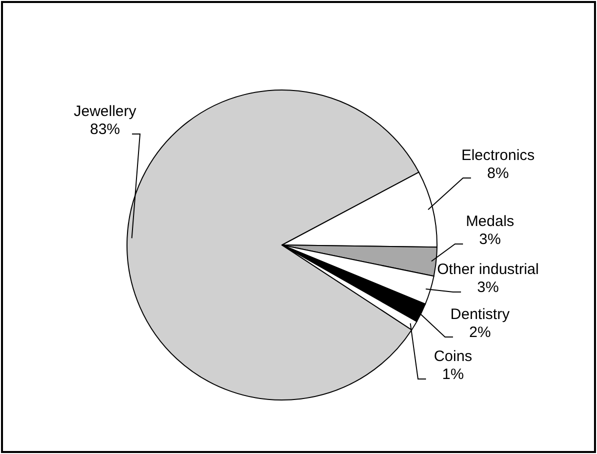 The image size is (597, 454). What do you see at coordinates (488, 269) in the screenshot?
I see `slice-label: Other industrial` at bounding box center [488, 269].